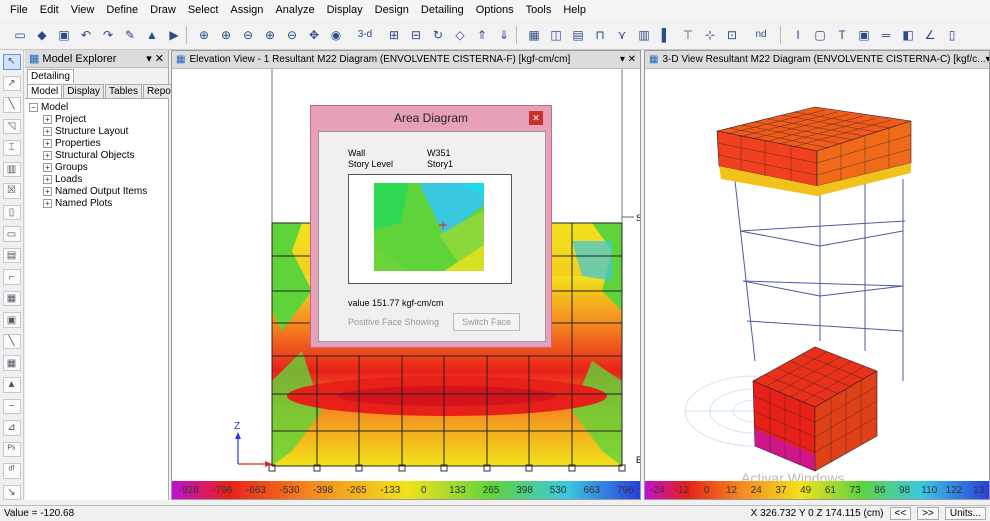 The height and width of the screenshot is (521, 990). I want to click on redo-icon: ↷, so click(108, 34).